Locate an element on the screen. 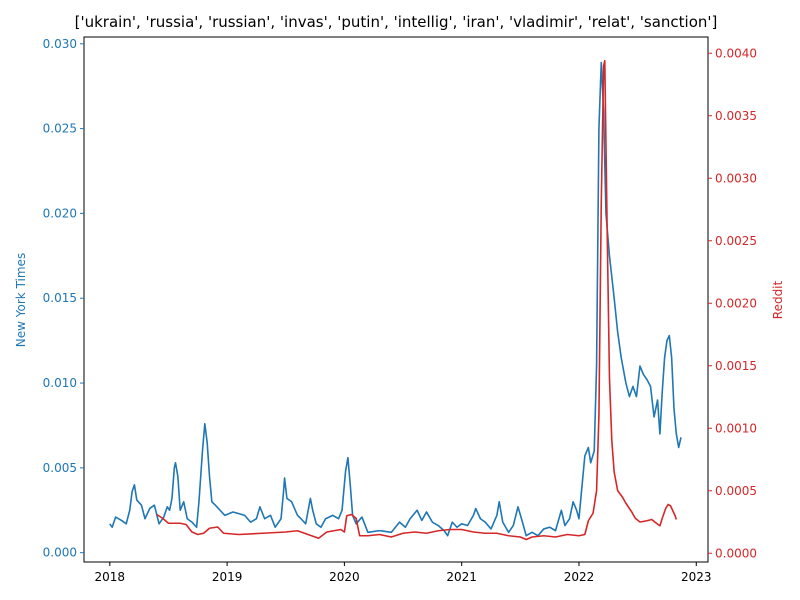 The width and height of the screenshot is (800, 600). x-tick-label: 2023 is located at coordinates (696, 577).